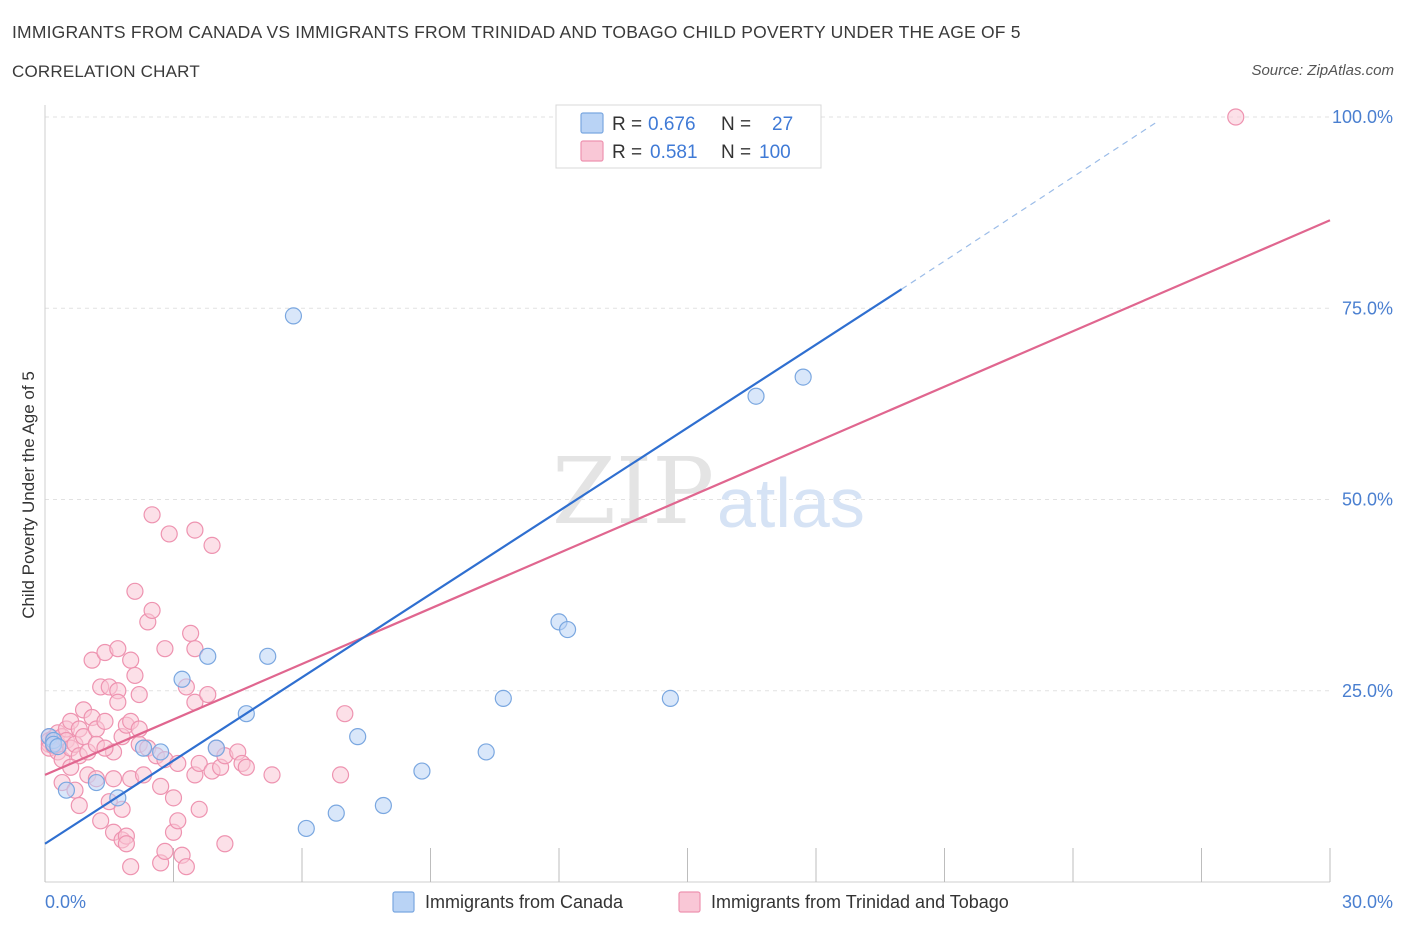 This screenshot has height=930, width=1406. Describe the element at coordinates (736, 152) in the screenshot. I see `stats-n-label-trinidad: N =` at that location.